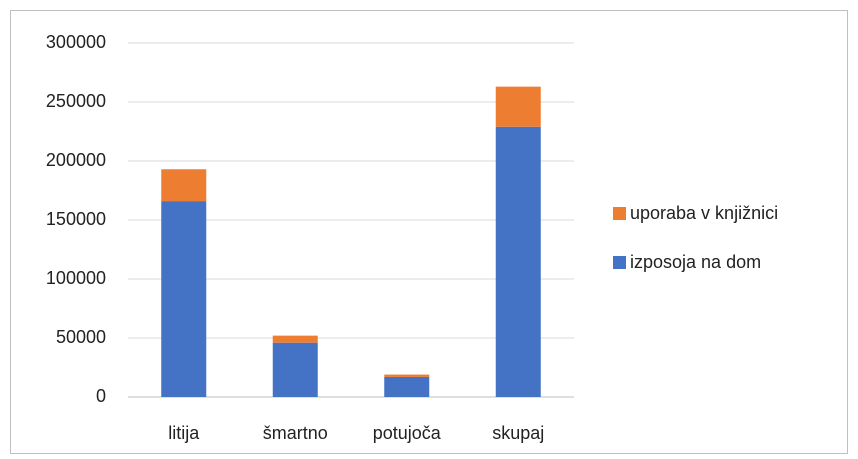 Image resolution: width=858 pixels, height=459 pixels. Describe the element at coordinates (76, 160) in the screenshot. I see `y-tick-label: 200000` at that location.